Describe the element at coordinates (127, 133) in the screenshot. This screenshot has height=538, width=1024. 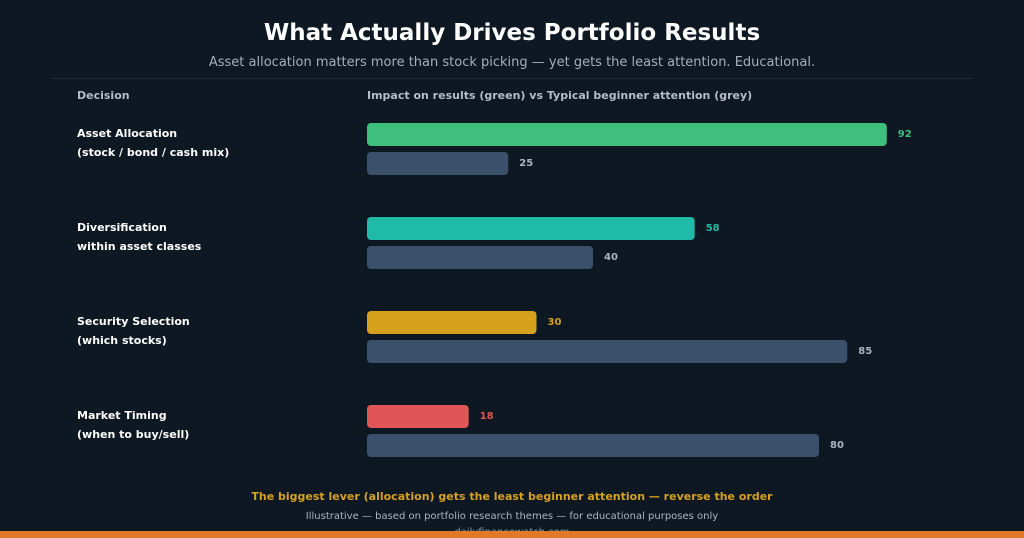
I see `category-label-line1: Asset Allocation` at that location.